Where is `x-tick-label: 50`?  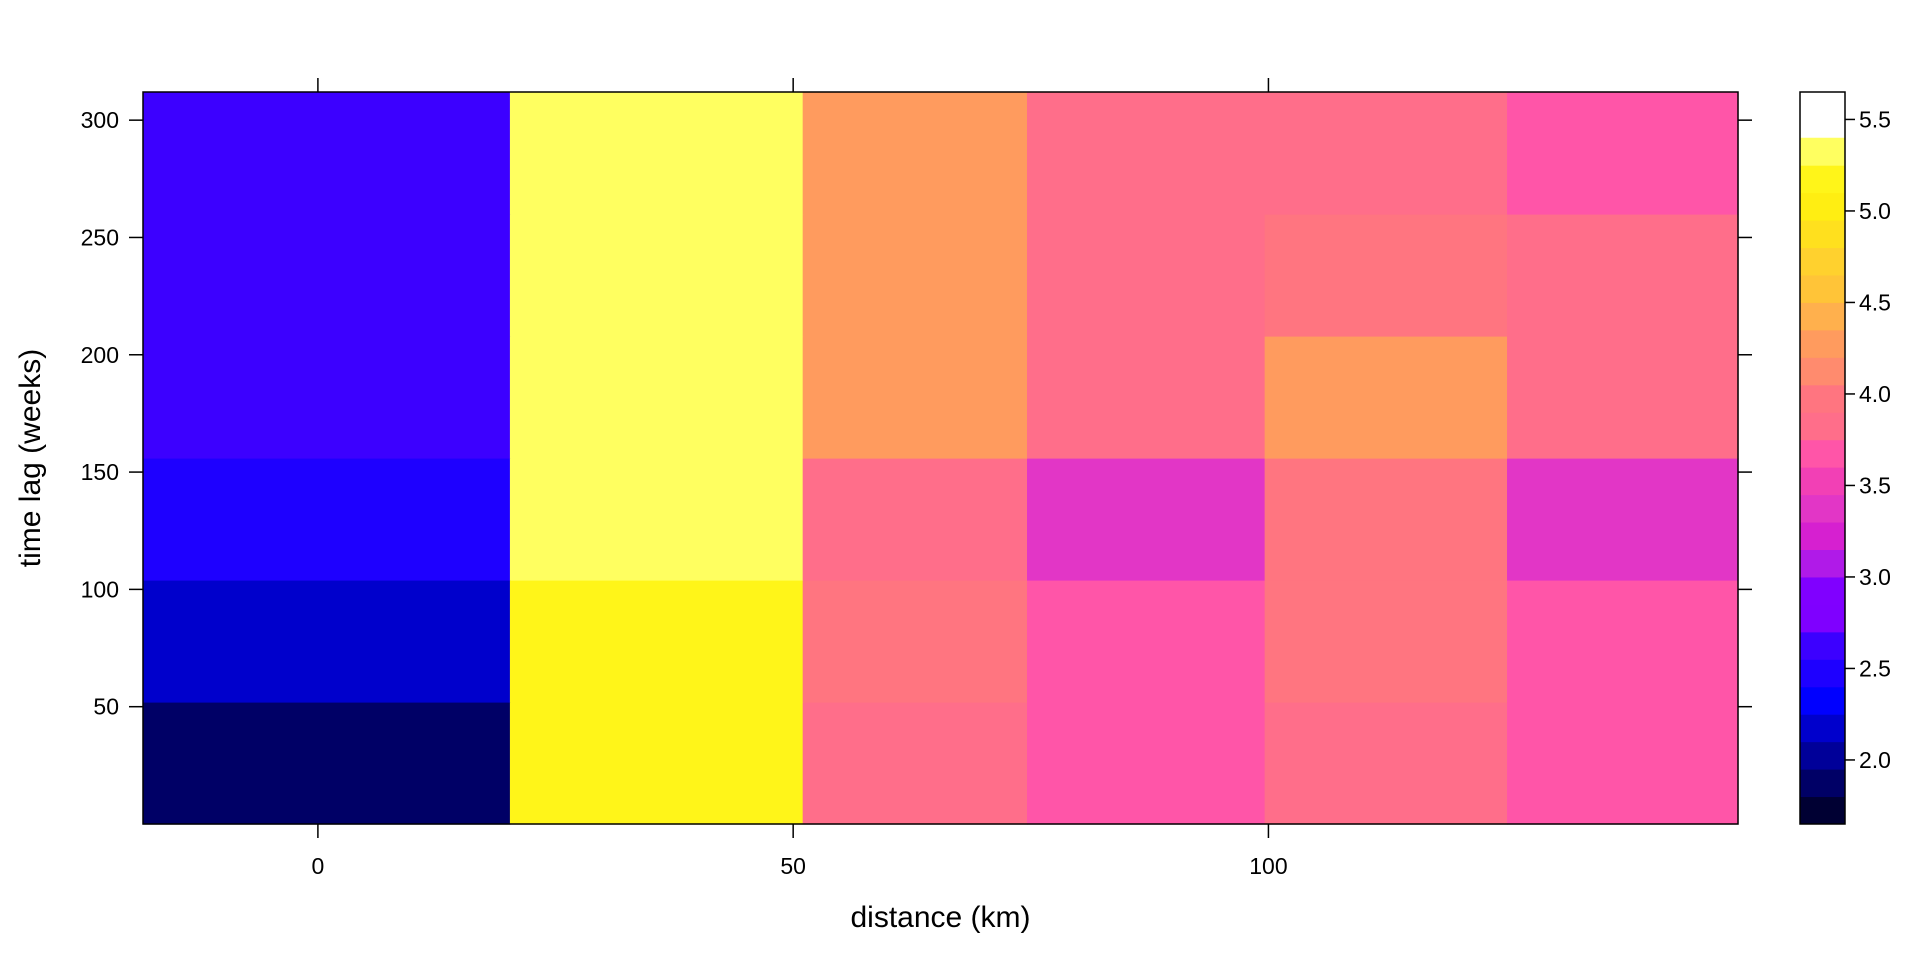 x-tick-label: 50 is located at coordinates (793, 866).